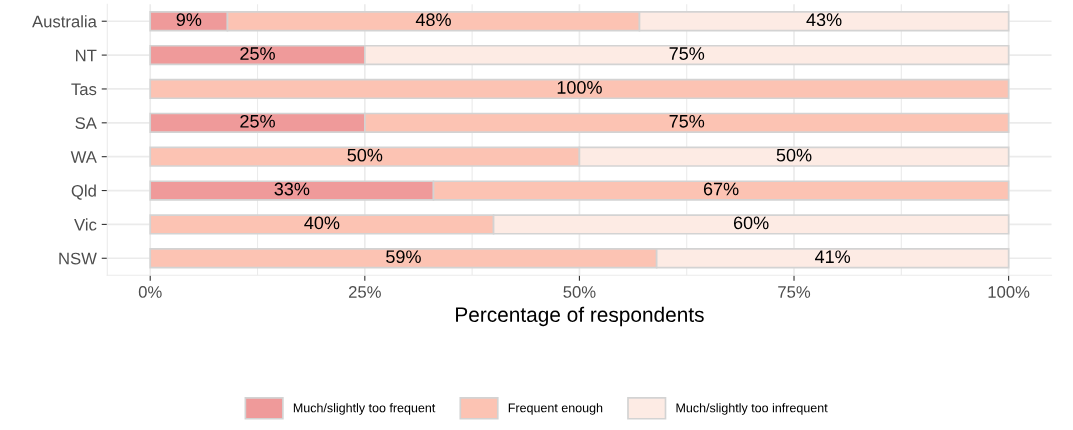  I want to click on data-label: 43%, so click(824, 20).